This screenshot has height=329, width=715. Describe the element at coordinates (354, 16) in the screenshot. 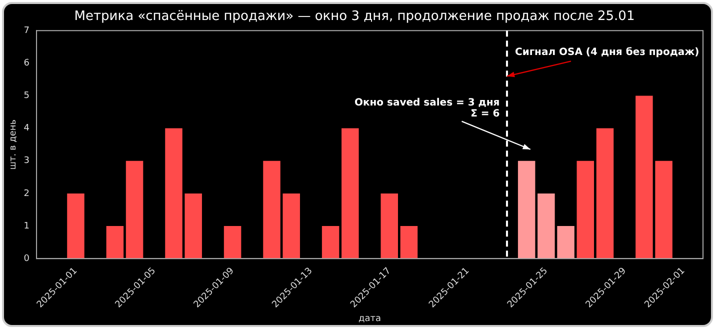

I see `chart-title: Метрика «спасённые продажи» — окно 3 дня, продолжение продаж после 25.01` at that location.